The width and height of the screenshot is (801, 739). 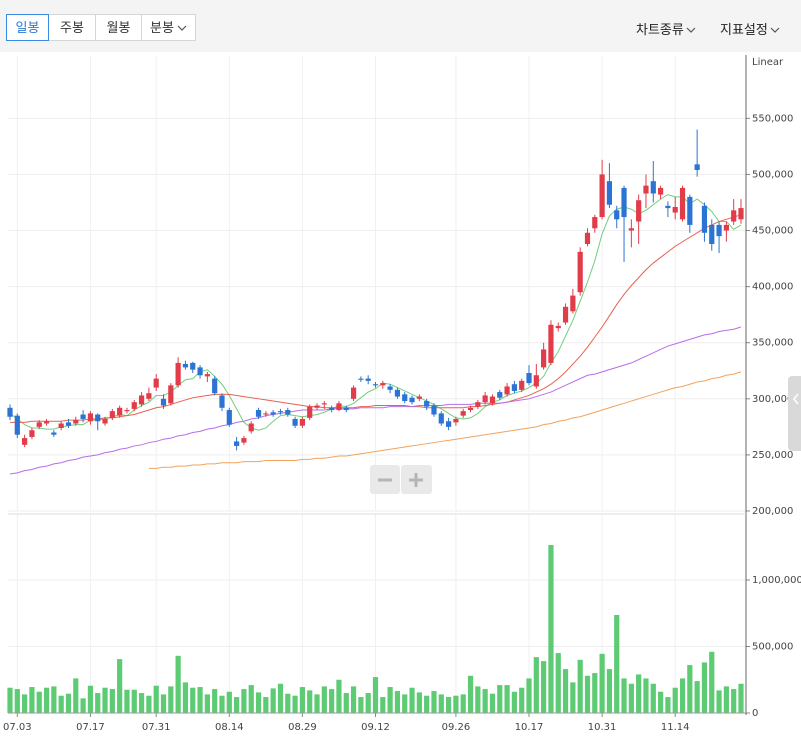 I want to click on period-button: 일봉, so click(x=27, y=27).